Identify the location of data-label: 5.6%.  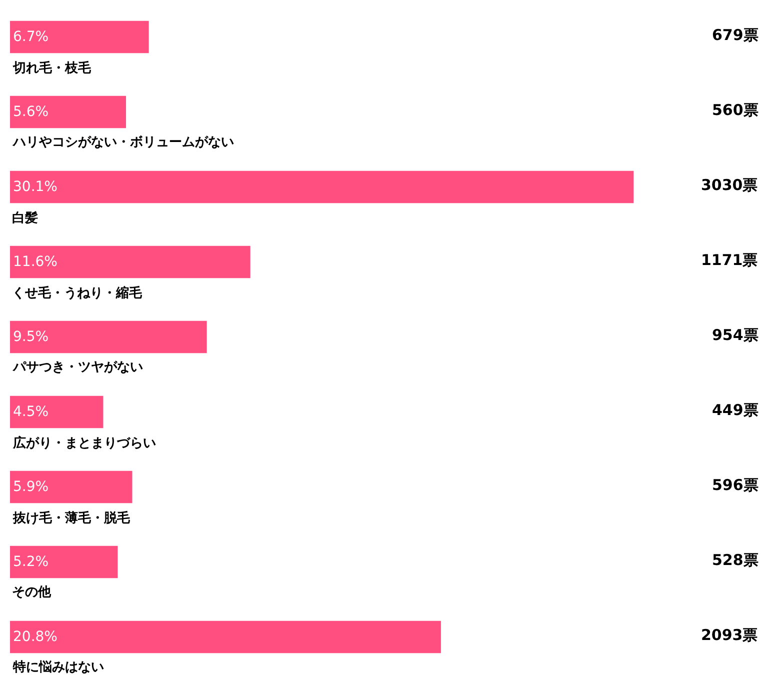
(31, 112).